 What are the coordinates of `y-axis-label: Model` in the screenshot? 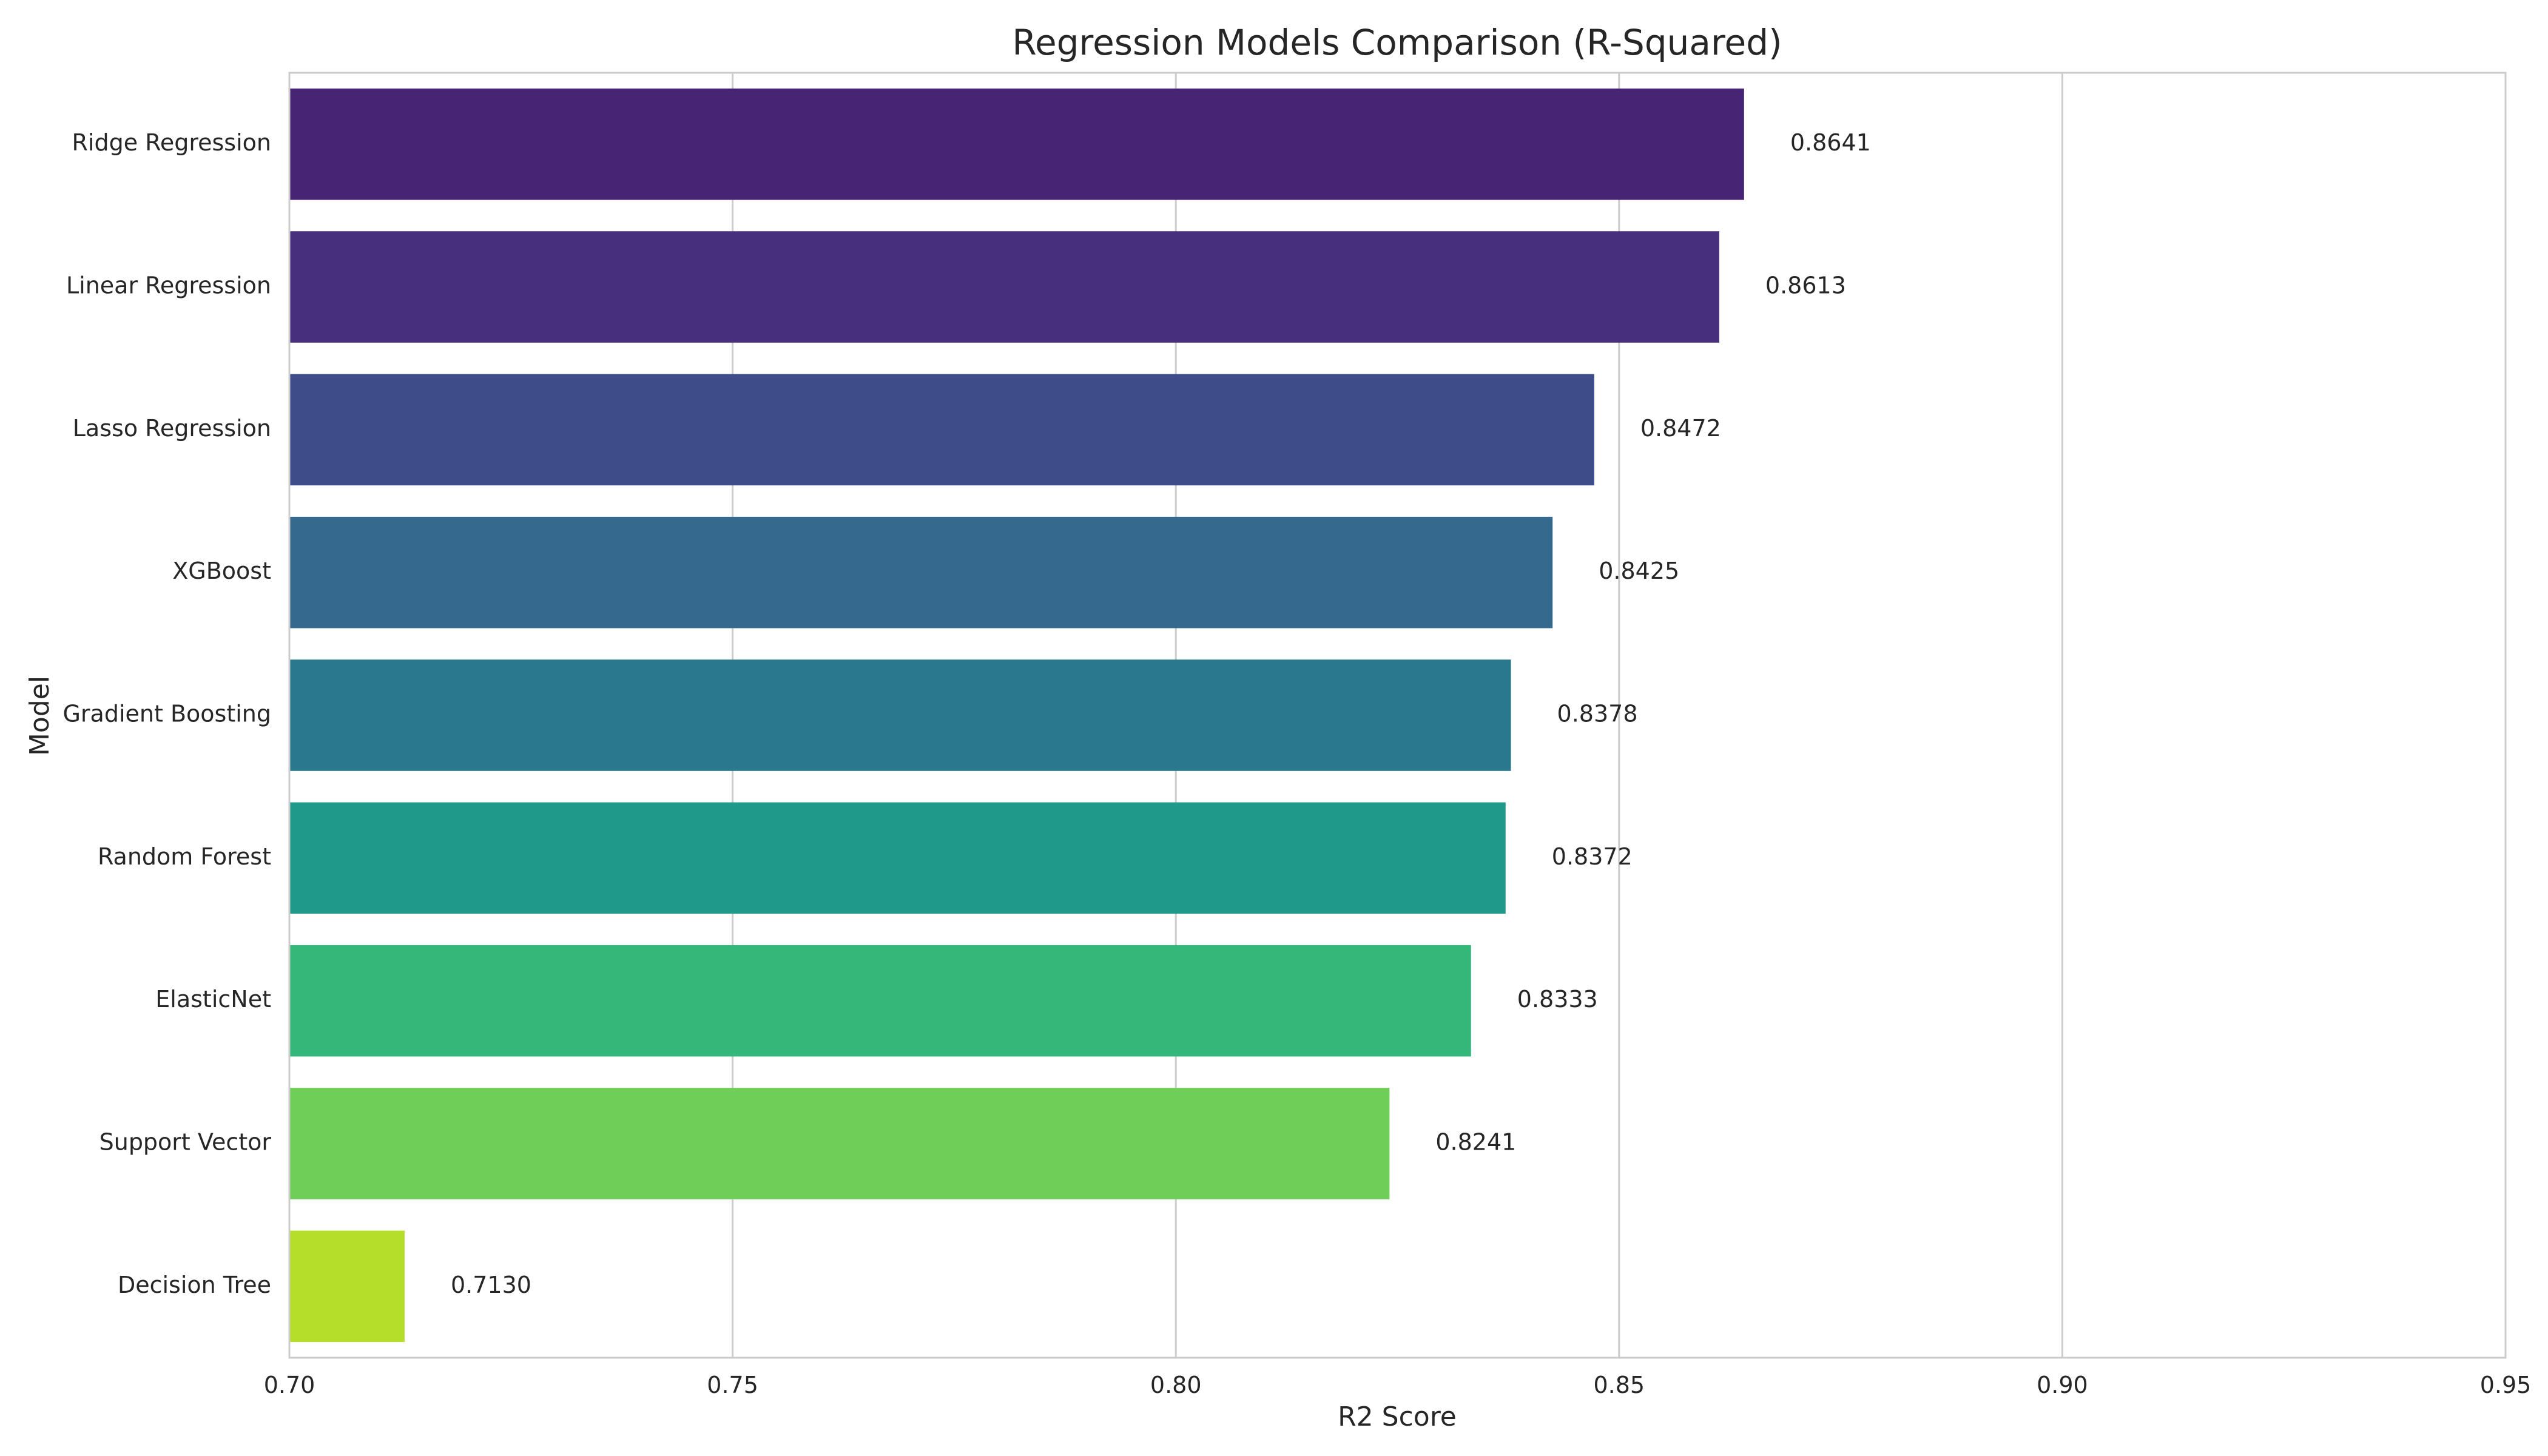 It's located at (39, 716).